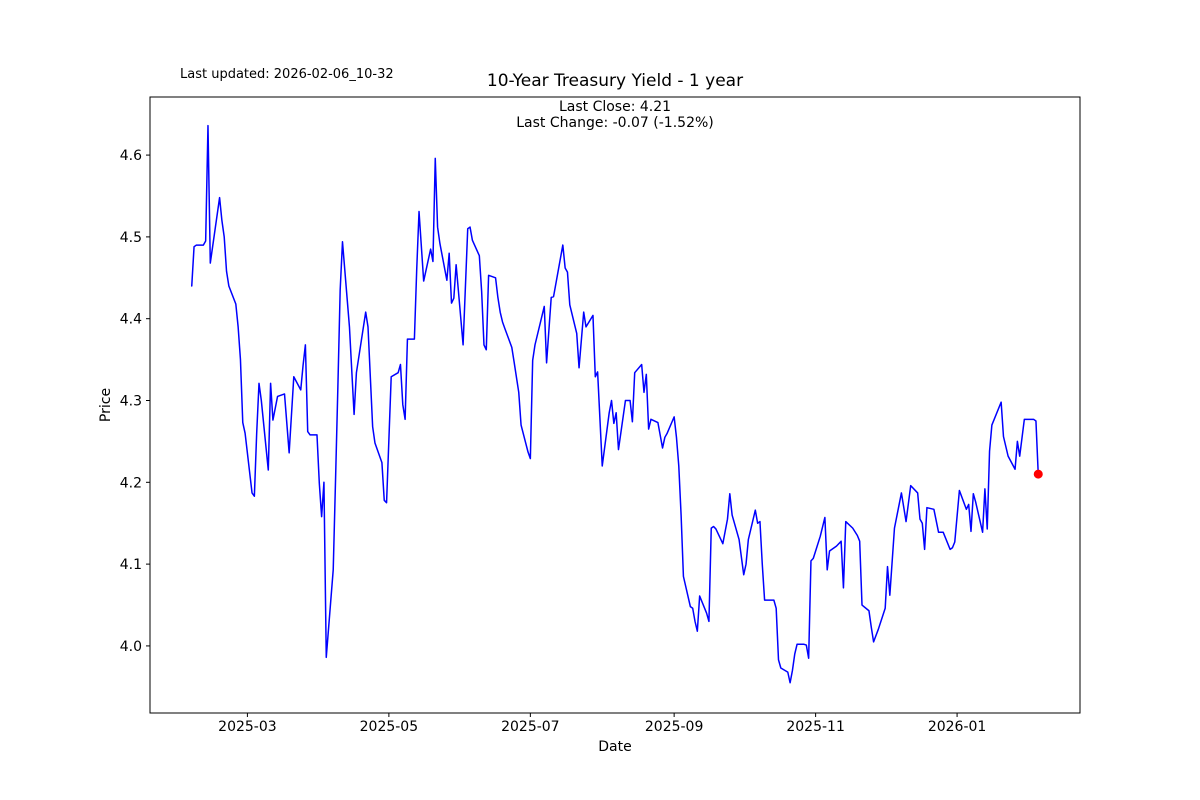 The height and width of the screenshot is (800, 1200). Describe the element at coordinates (957, 727) in the screenshot. I see `x-tick-label: 2026-01` at that location.